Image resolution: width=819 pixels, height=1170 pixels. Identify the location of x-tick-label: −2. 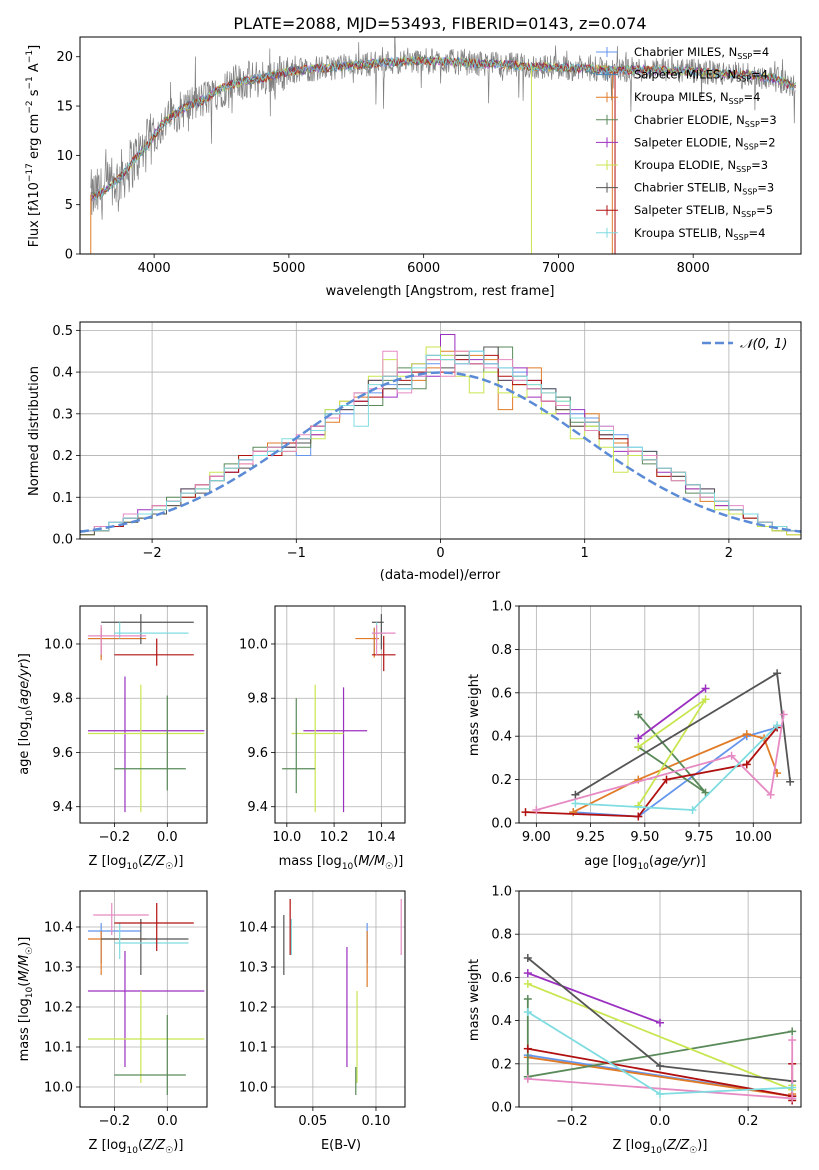
(152, 553).